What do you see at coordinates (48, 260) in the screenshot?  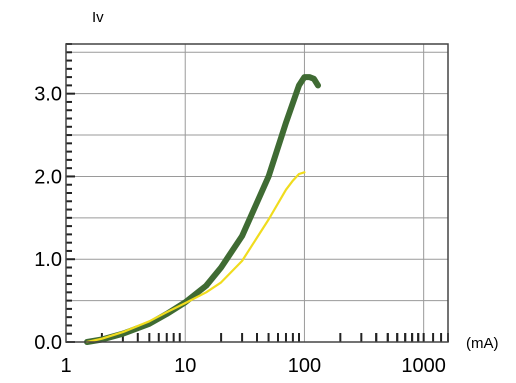 I see `y-tick-label: 1.0` at bounding box center [48, 260].